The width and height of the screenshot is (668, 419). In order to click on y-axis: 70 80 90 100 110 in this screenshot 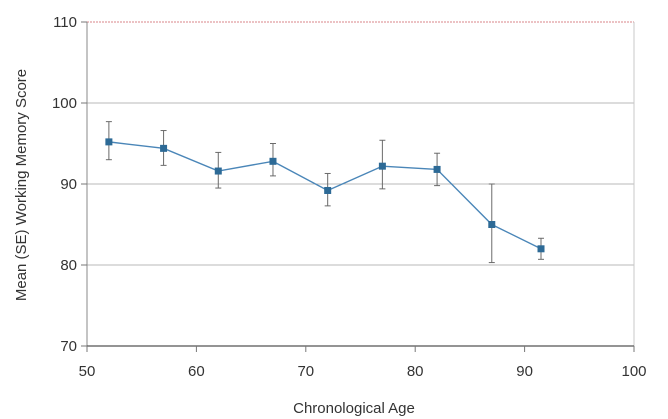, I will do `click(69, 184)`.